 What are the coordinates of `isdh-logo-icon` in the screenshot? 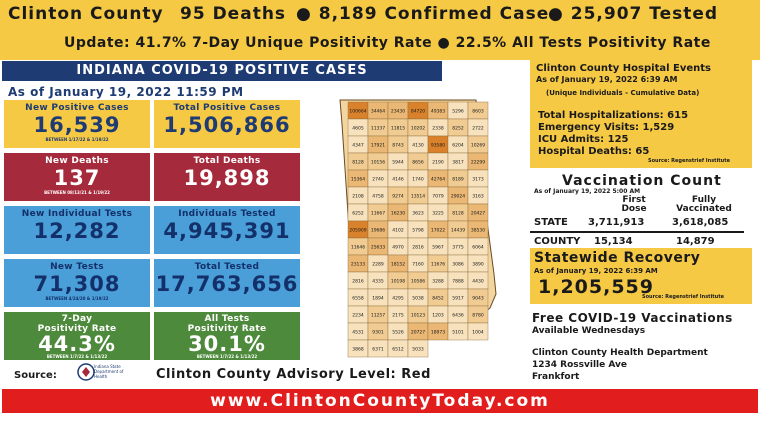 It's located at (86, 372).